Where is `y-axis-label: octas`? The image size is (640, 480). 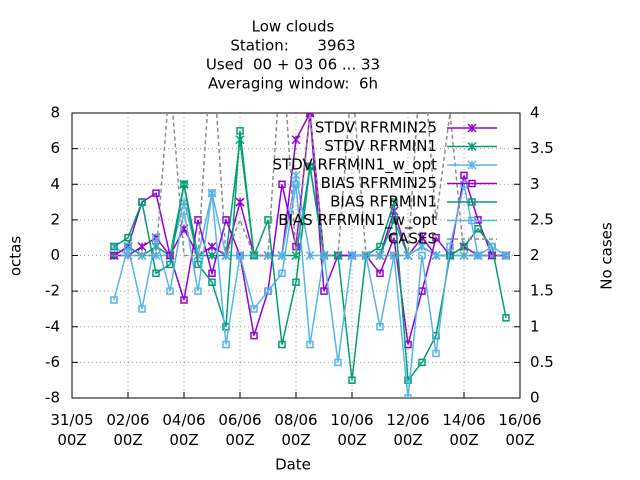 y-axis-label: octas is located at coordinates (16, 256).